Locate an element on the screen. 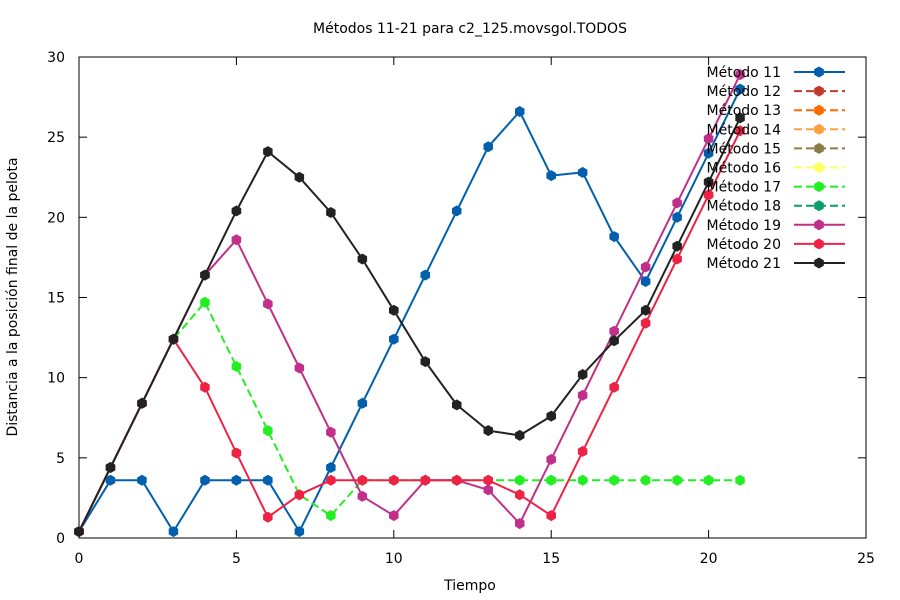 The height and width of the screenshot is (600, 900). y-tick-label: 5 is located at coordinates (60, 459).